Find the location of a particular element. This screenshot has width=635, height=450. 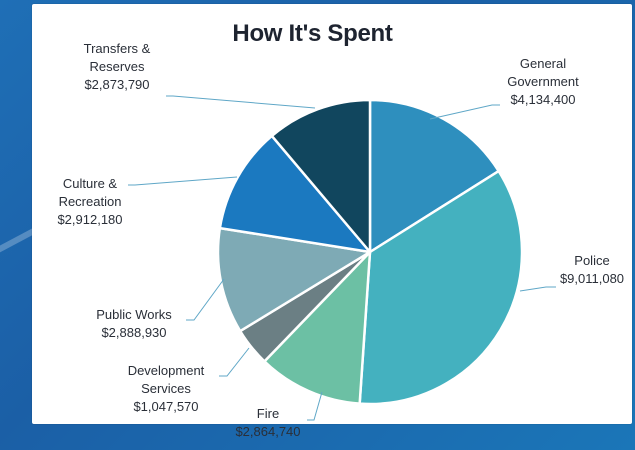

label-fire-line1: Fire is located at coordinates (268, 413).